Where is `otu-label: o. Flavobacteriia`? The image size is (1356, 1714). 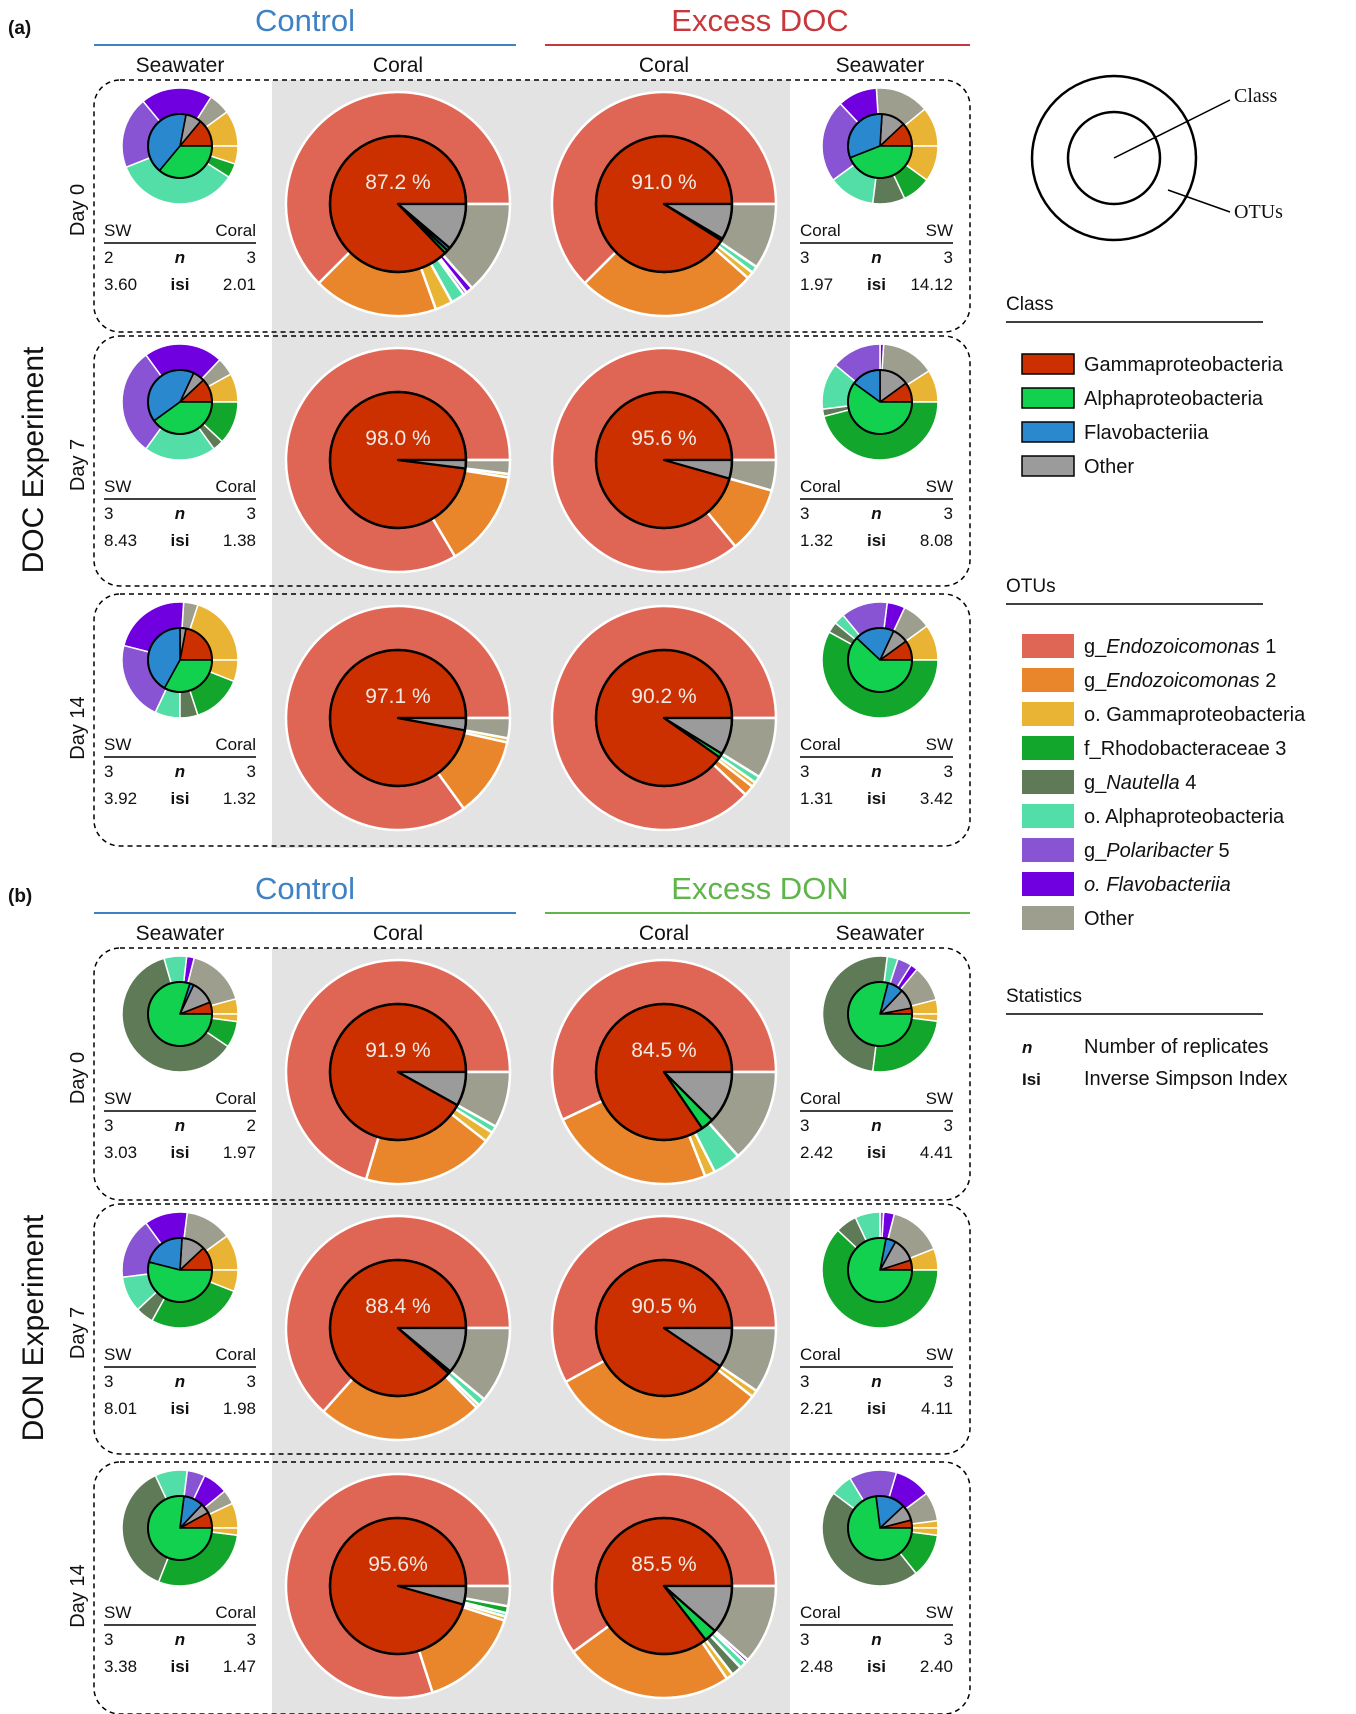 otu-label: o. Flavobacteriia is located at coordinates (1157, 885).